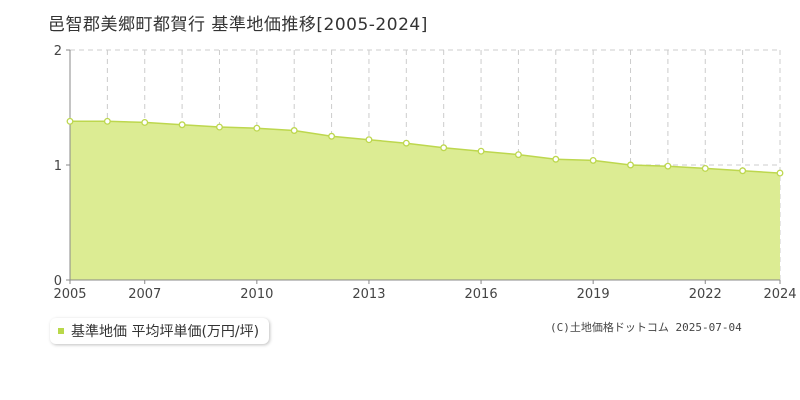  Describe the element at coordinates (58, 51) in the screenshot. I see `y-tick-label: 2` at that location.